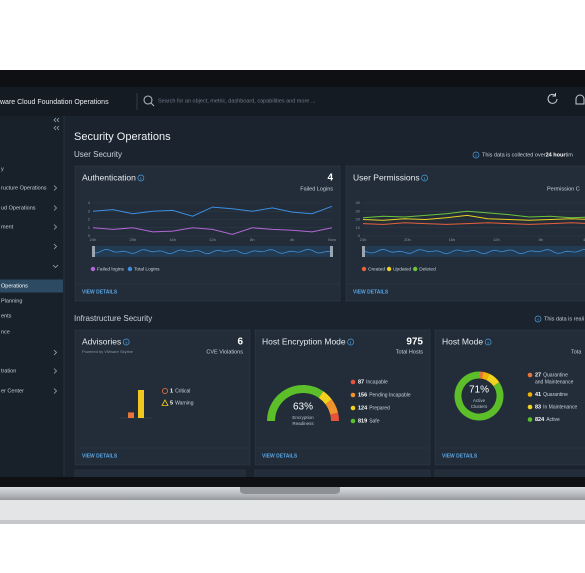 This screenshot has width=585, height=573. What do you see at coordinates (377, 382) in the screenshot?
I see `legend-label: Incapable` at bounding box center [377, 382].